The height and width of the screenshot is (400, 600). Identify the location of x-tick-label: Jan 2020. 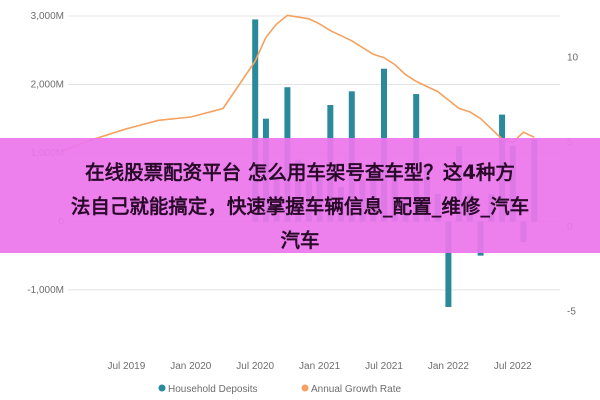
(191, 366).